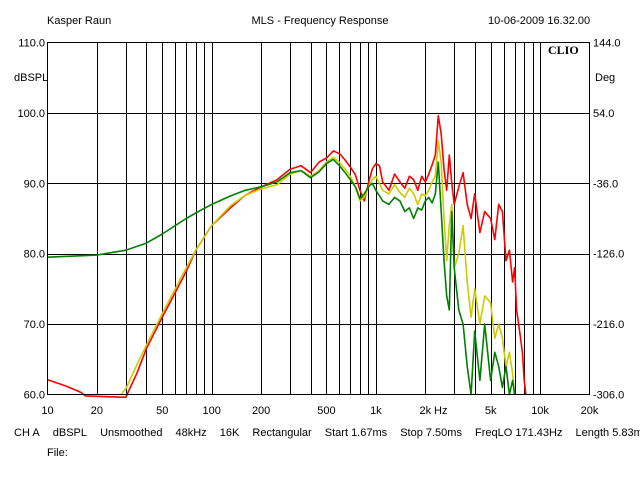 The image size is (640, 480). What do you see at coordinates (191, 433) in the screenshot?
I see `info-sample-rate: 48kHz` at bounding box center [191, 433].